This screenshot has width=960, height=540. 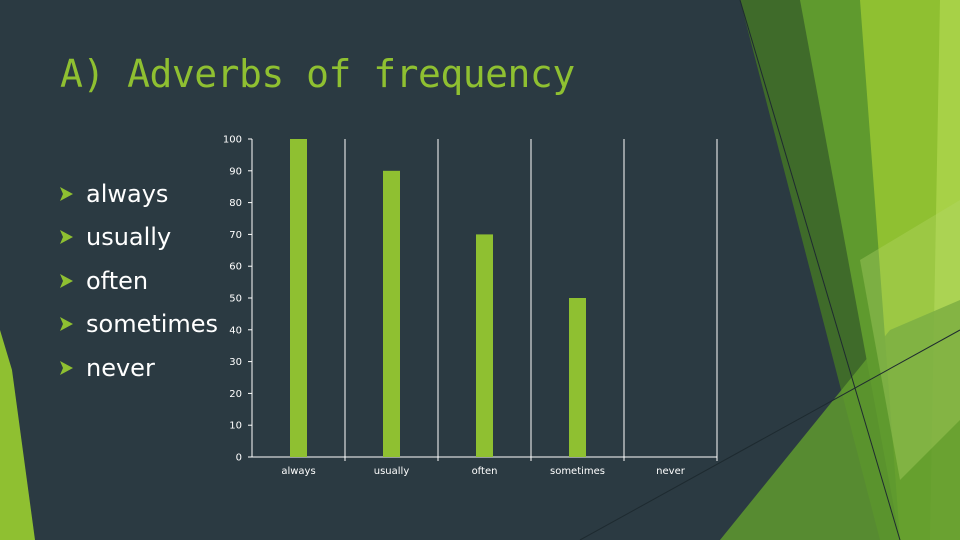 I want to click on y-tick-label: 100, so click(x=232, y=140).